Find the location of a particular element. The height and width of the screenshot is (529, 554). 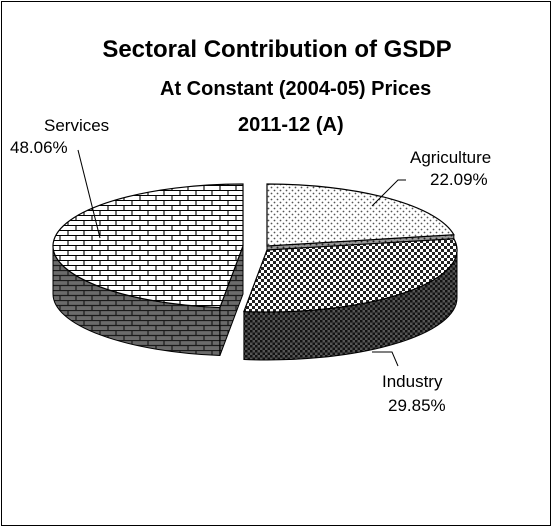

chart-subtitle: At Constant (2004-05) Prices is located at coordinates (296, 89).